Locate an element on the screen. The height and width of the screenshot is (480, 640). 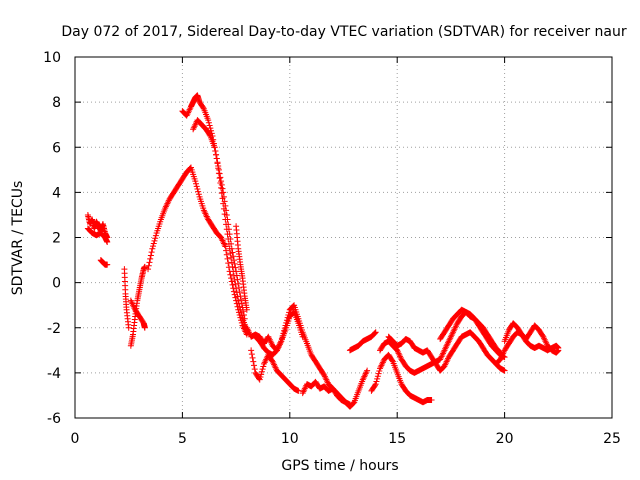
x-tick-label: 5 is located at coordinates (182, 439).